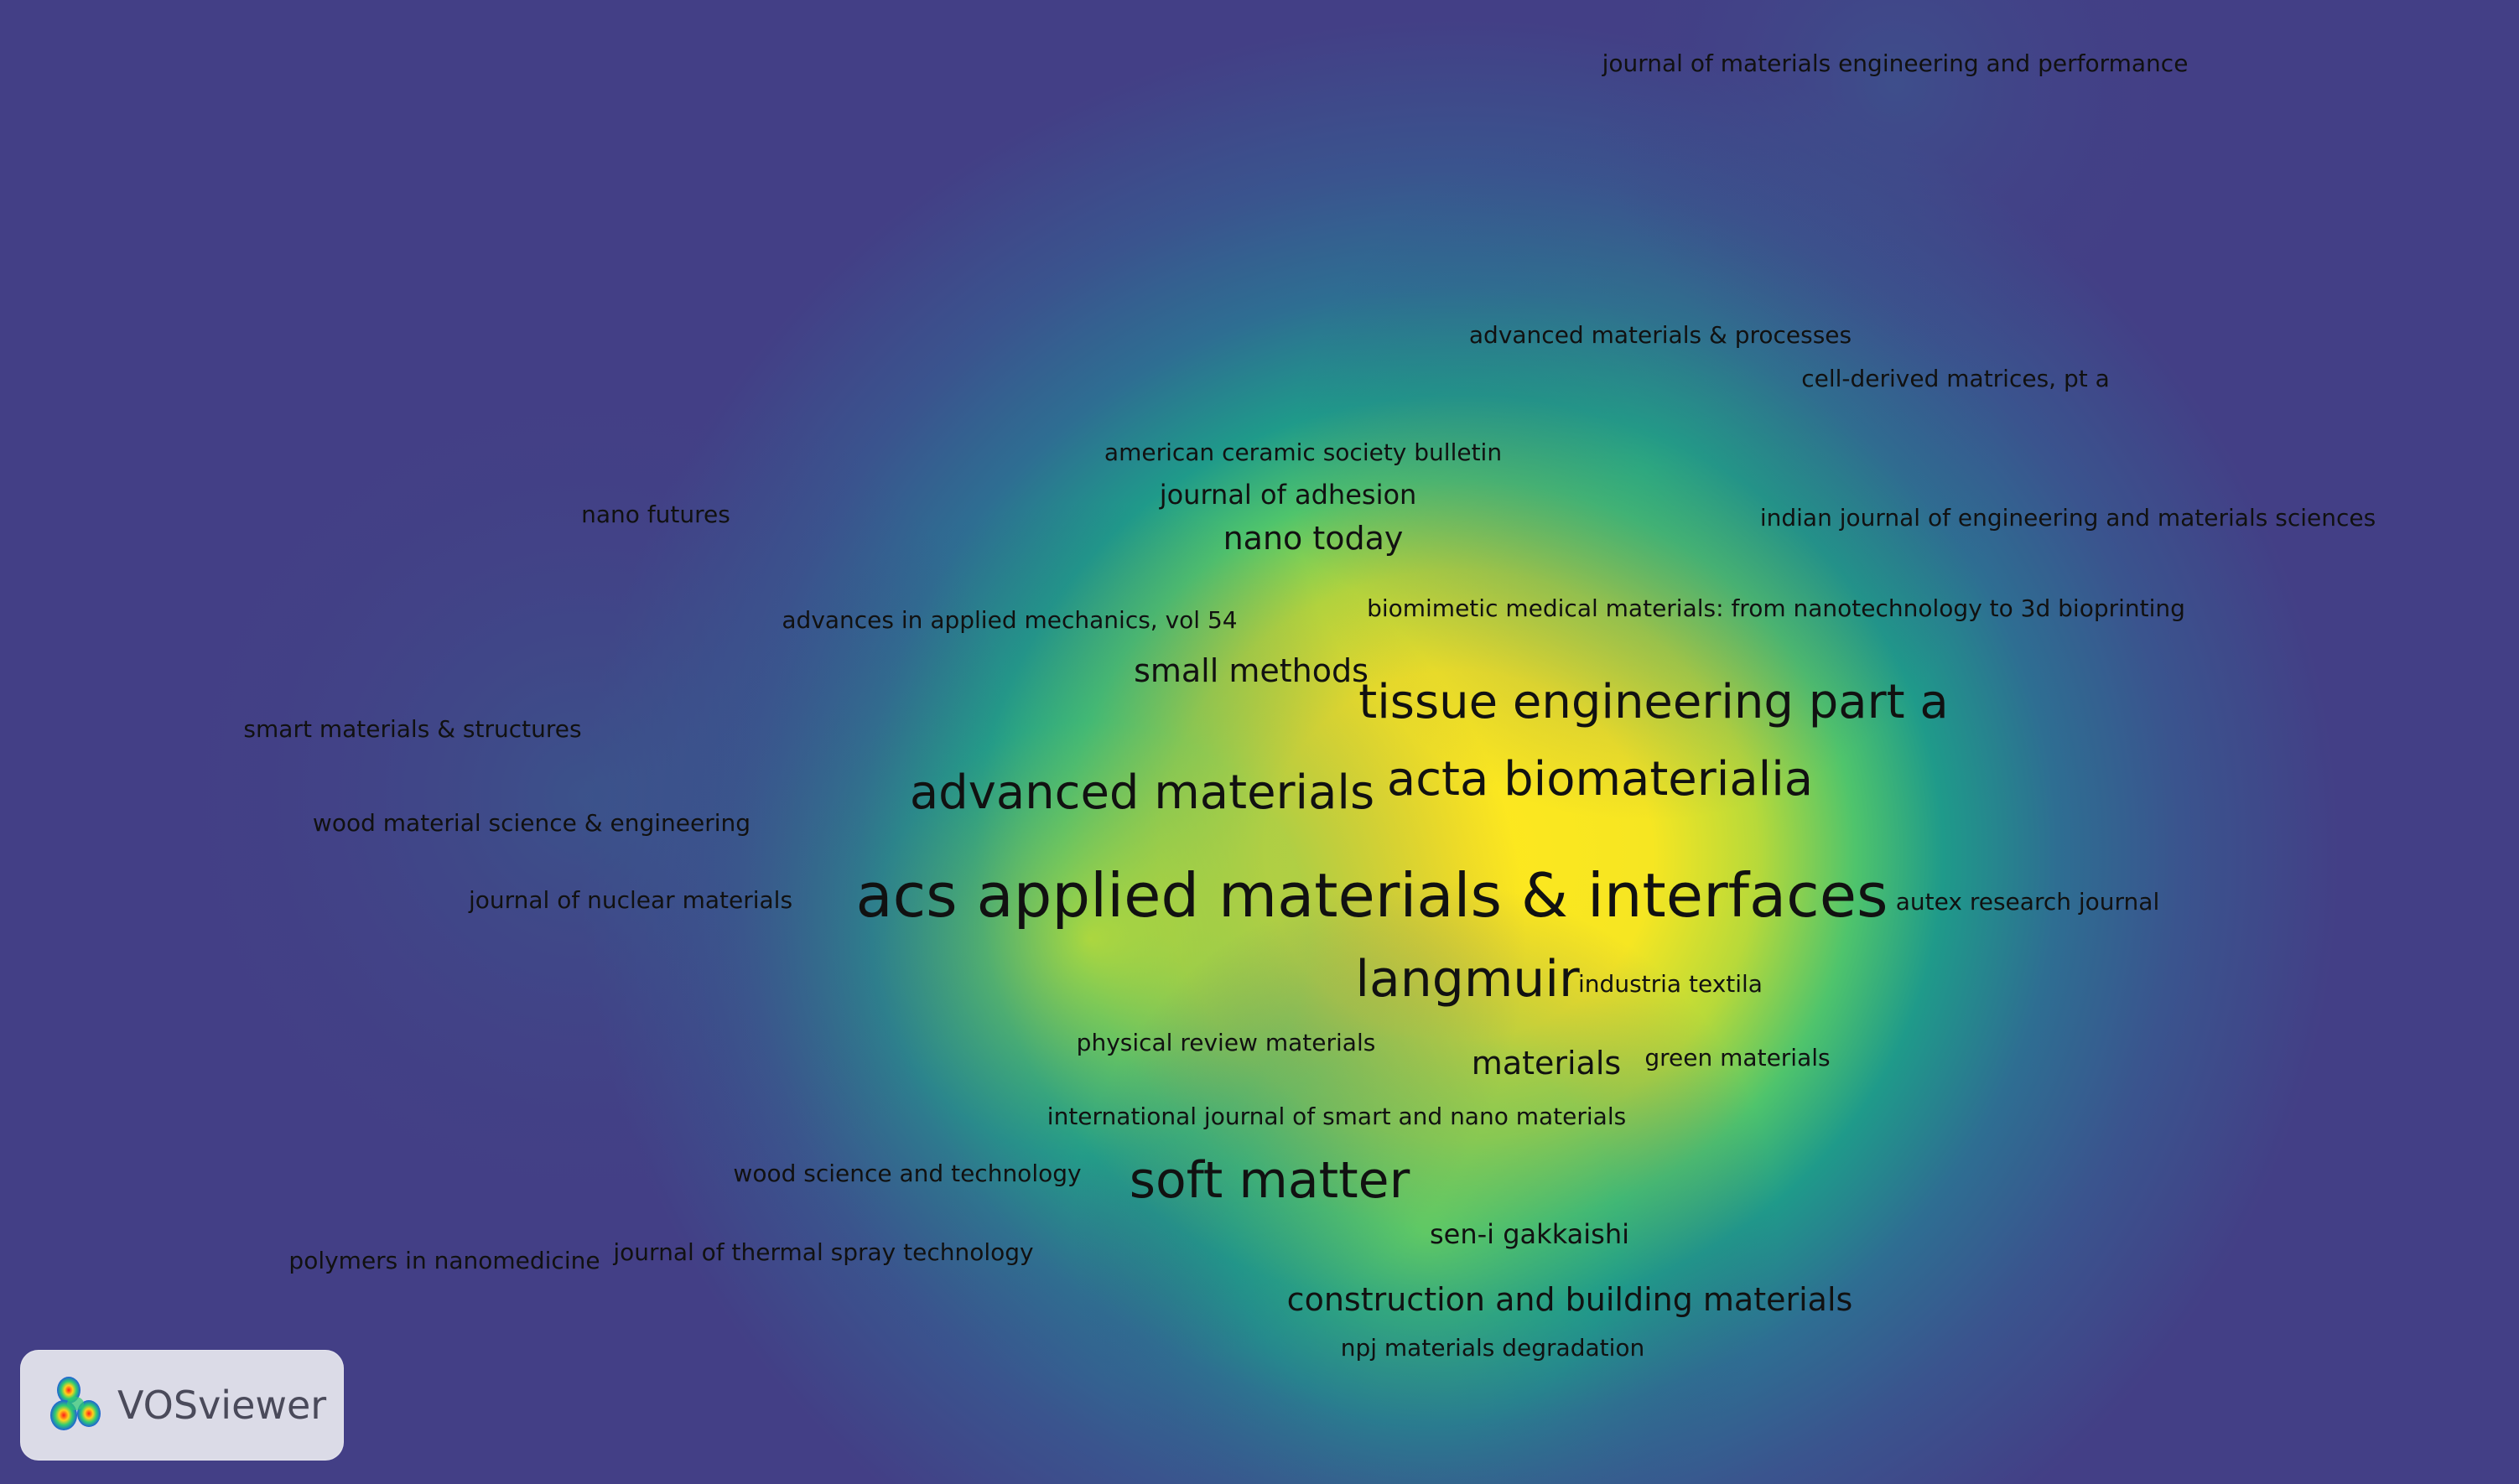 Image resolution: width=2519 pixels, height=1484 pixels. I want to click on label-sen-i-gakkaishi: sen-i gakkaishi, so click(1529, 1234).